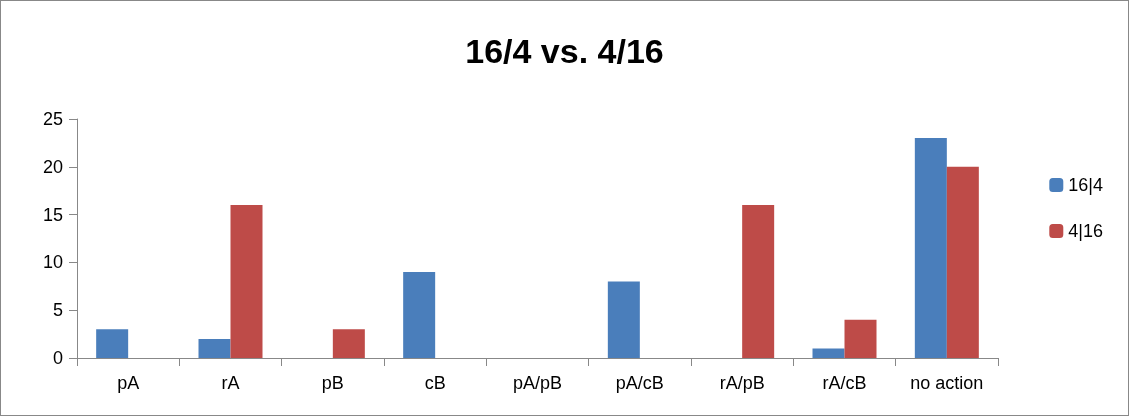 The width and height of the screenshot is (1131, 418). Describe the element at coordinates (52, 166) in the screenshot. I see `y-tick-label: 20` at that location.